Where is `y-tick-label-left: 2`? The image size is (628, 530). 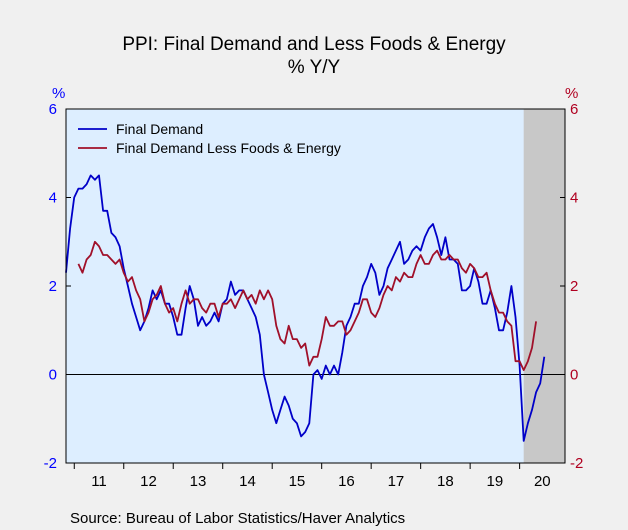
y-tick-label-left: 2 is located at coordinates (53, 286).